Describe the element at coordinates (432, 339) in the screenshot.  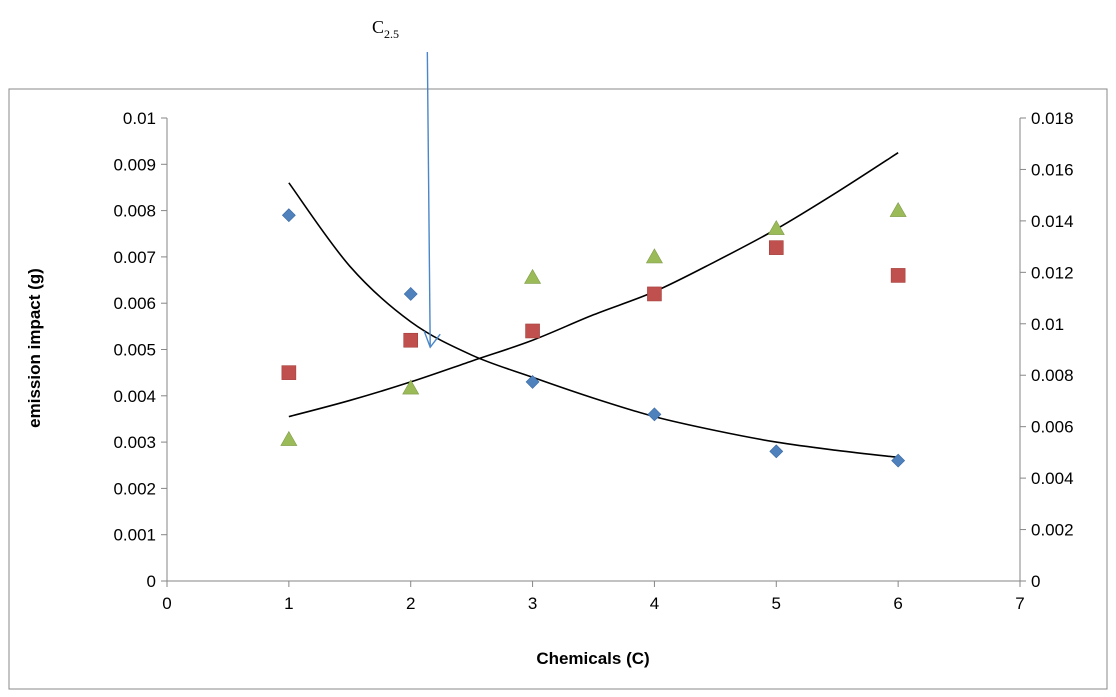
I see `annotation-arrow-head` at that location.